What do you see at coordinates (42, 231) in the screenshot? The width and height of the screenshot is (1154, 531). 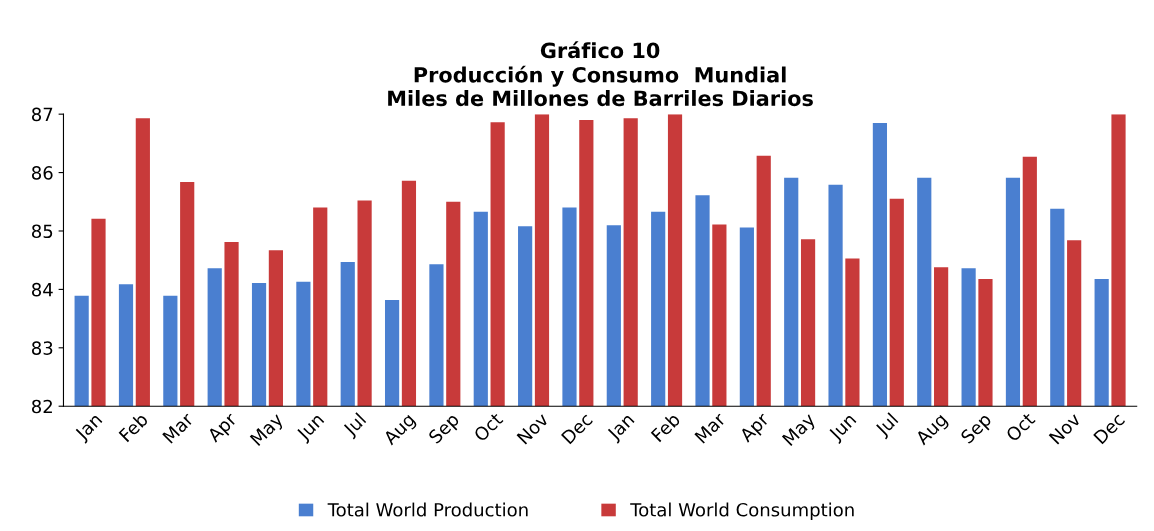 I see `y-tick-label: 85` at bounding box center [42, 231].